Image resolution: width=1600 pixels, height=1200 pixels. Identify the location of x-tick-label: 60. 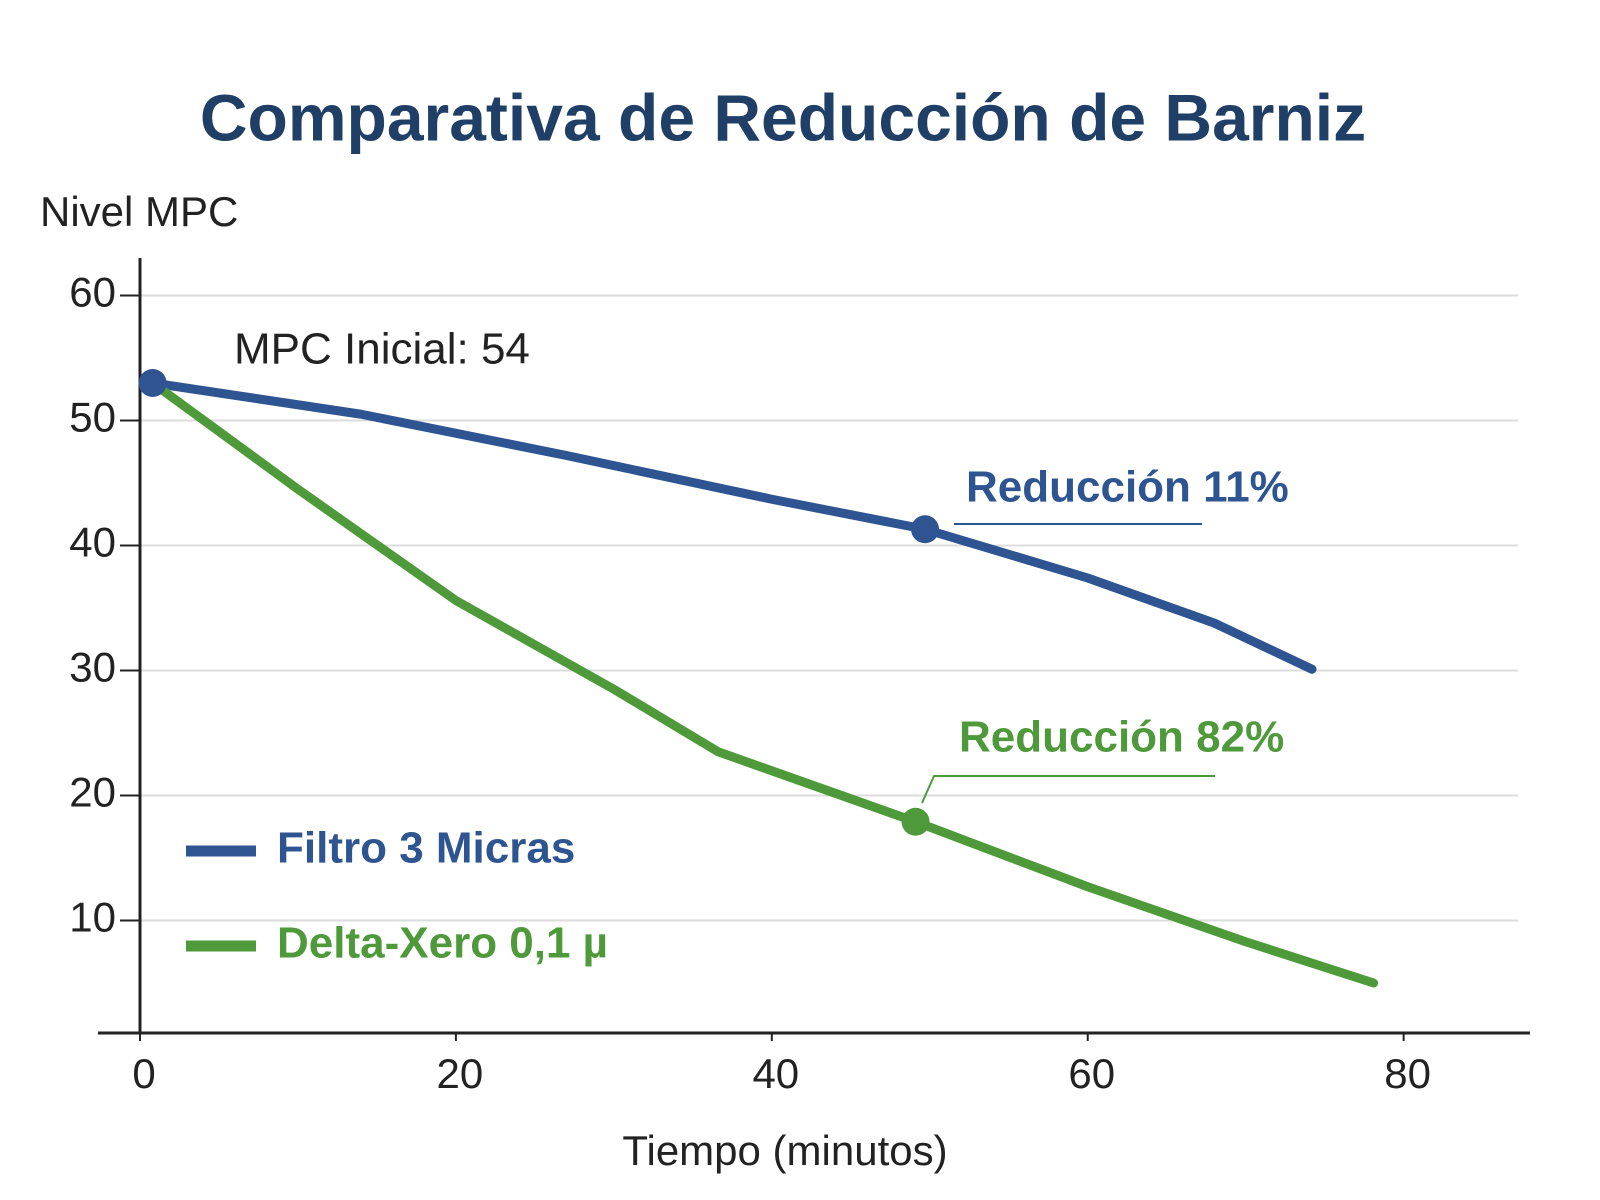
(1091, 1073).